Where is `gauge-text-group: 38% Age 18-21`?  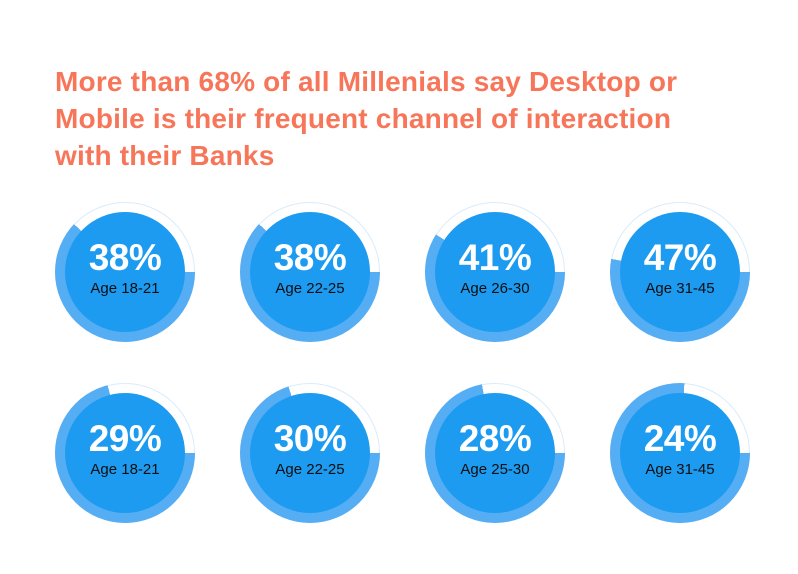
gauge-text-group: 38% Age 18-21 is located at coordinates (125, 267).